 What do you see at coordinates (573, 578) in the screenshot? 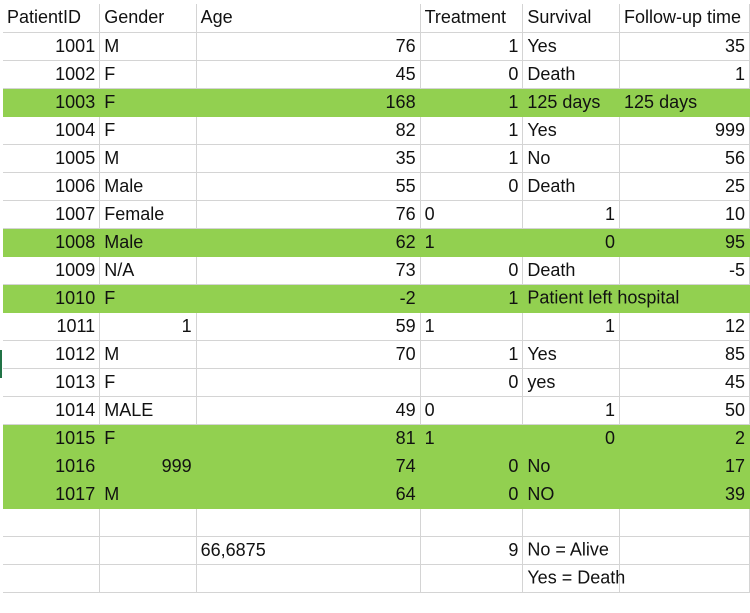
I see `cell-note-2: Yes = Death` at bounding box center [573, 578].